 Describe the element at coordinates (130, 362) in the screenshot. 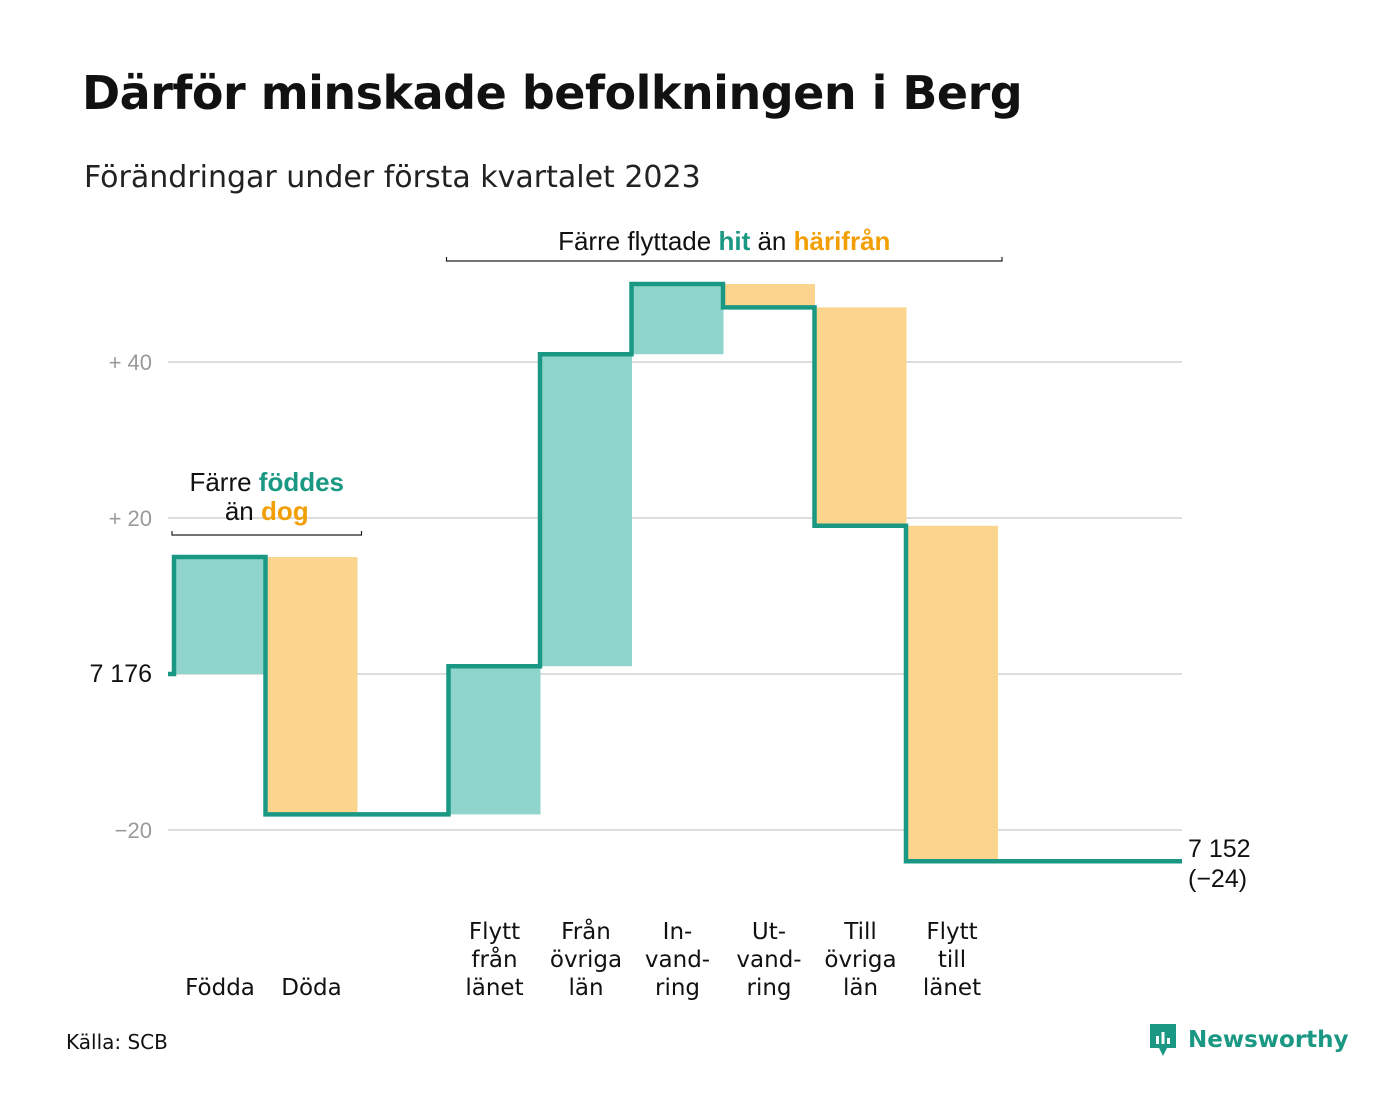

I see `y-tick-label: + 40` at that location.